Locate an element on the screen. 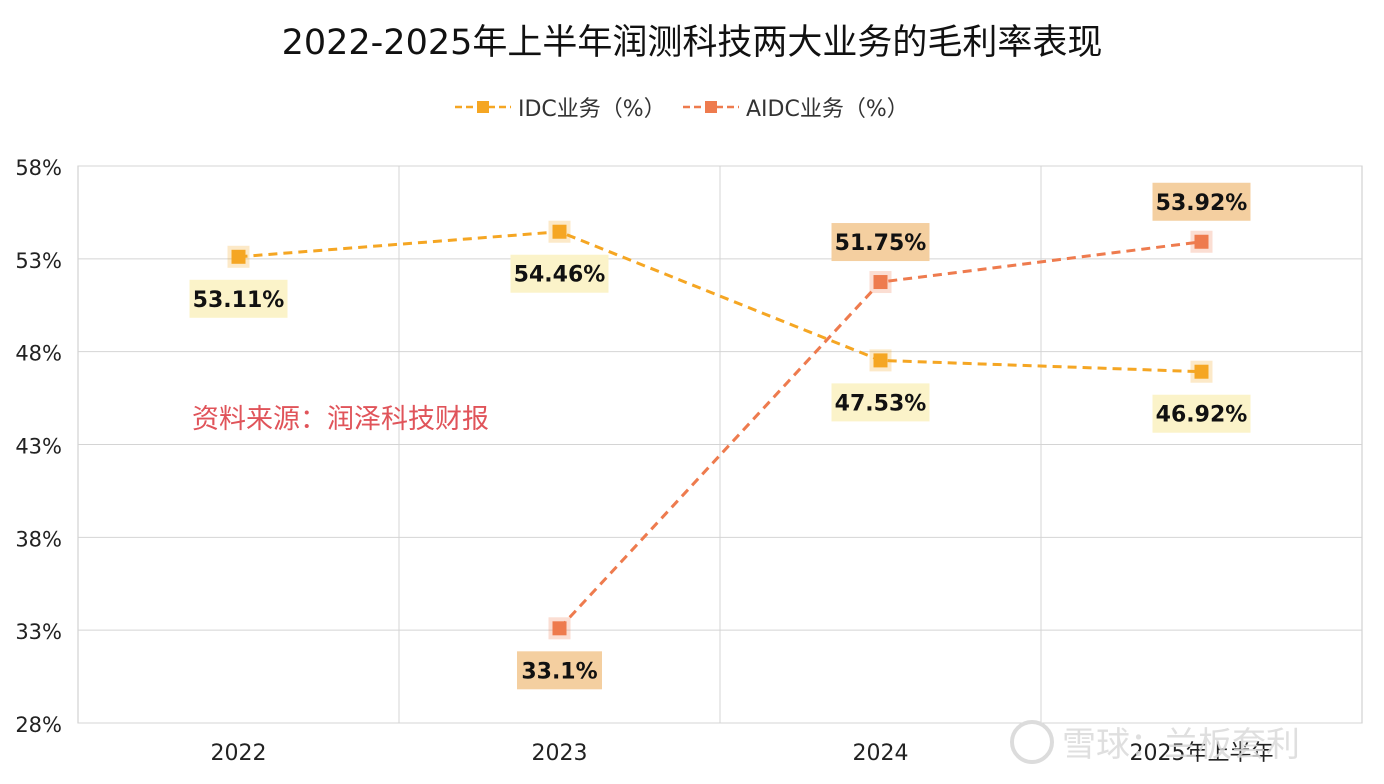  source-annotation: 资料来源：润泽科技财报 is located at coordinates (340, 419).